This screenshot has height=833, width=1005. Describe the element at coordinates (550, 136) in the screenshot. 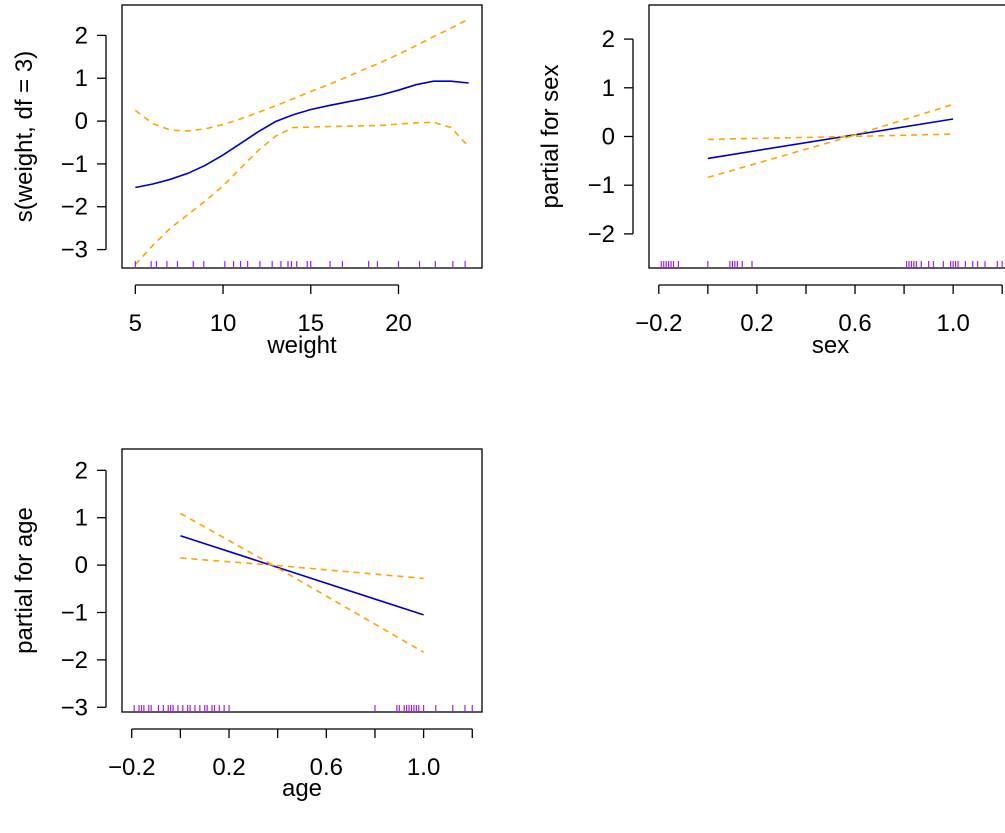

I see `y-axis-title: partial for sex` at that location.